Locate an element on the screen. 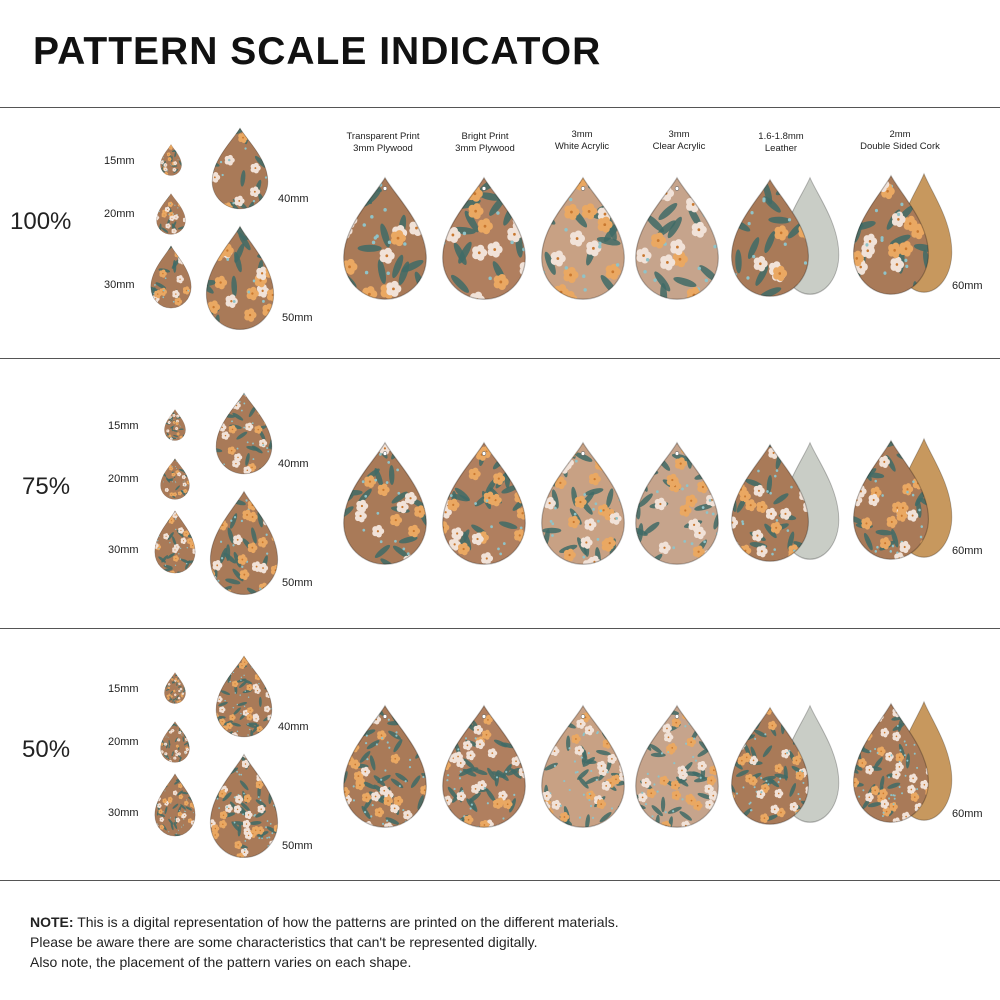 This screenshot has height=1000, width=1000. page-title: PATTERN SCALE INDICATOR is located at coordinates (317, 51).